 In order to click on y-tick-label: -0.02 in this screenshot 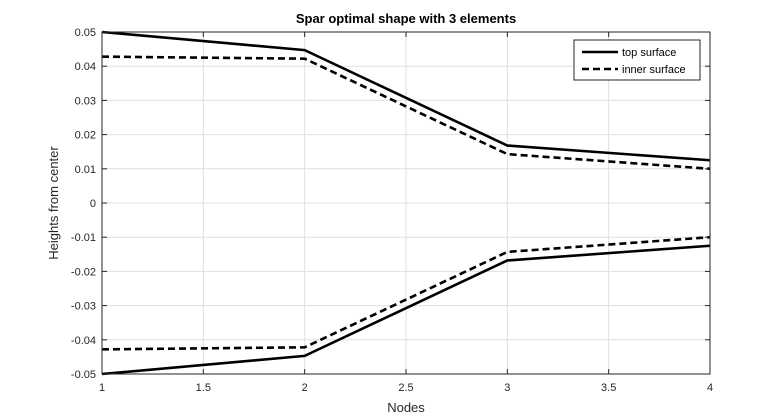, I will do `click(83, 272)`.